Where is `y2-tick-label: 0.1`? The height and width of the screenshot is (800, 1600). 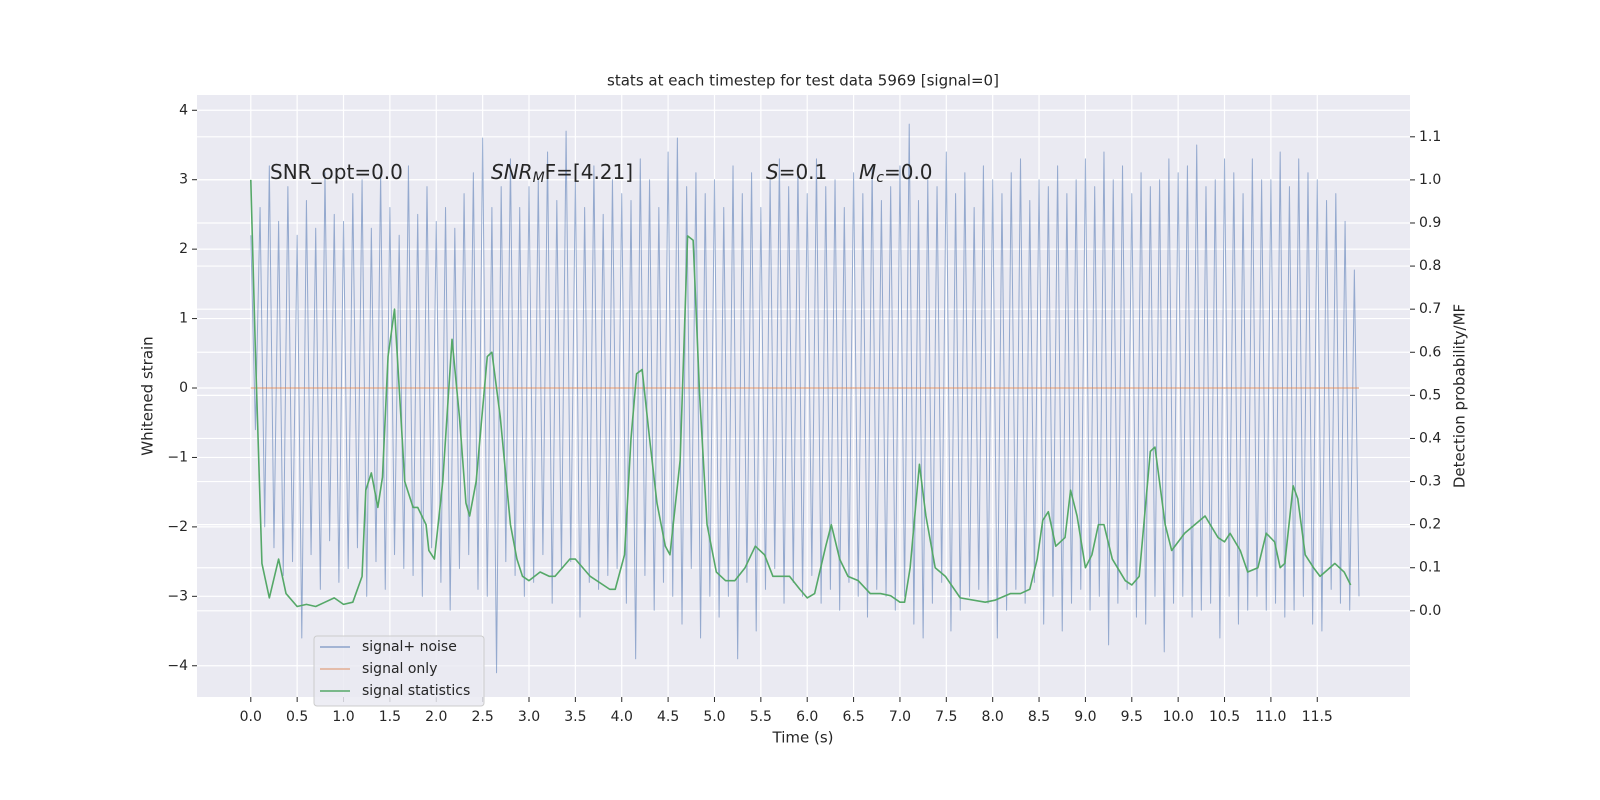 y2-tick-label: 0.1 is located at coordinates (1430, 568).